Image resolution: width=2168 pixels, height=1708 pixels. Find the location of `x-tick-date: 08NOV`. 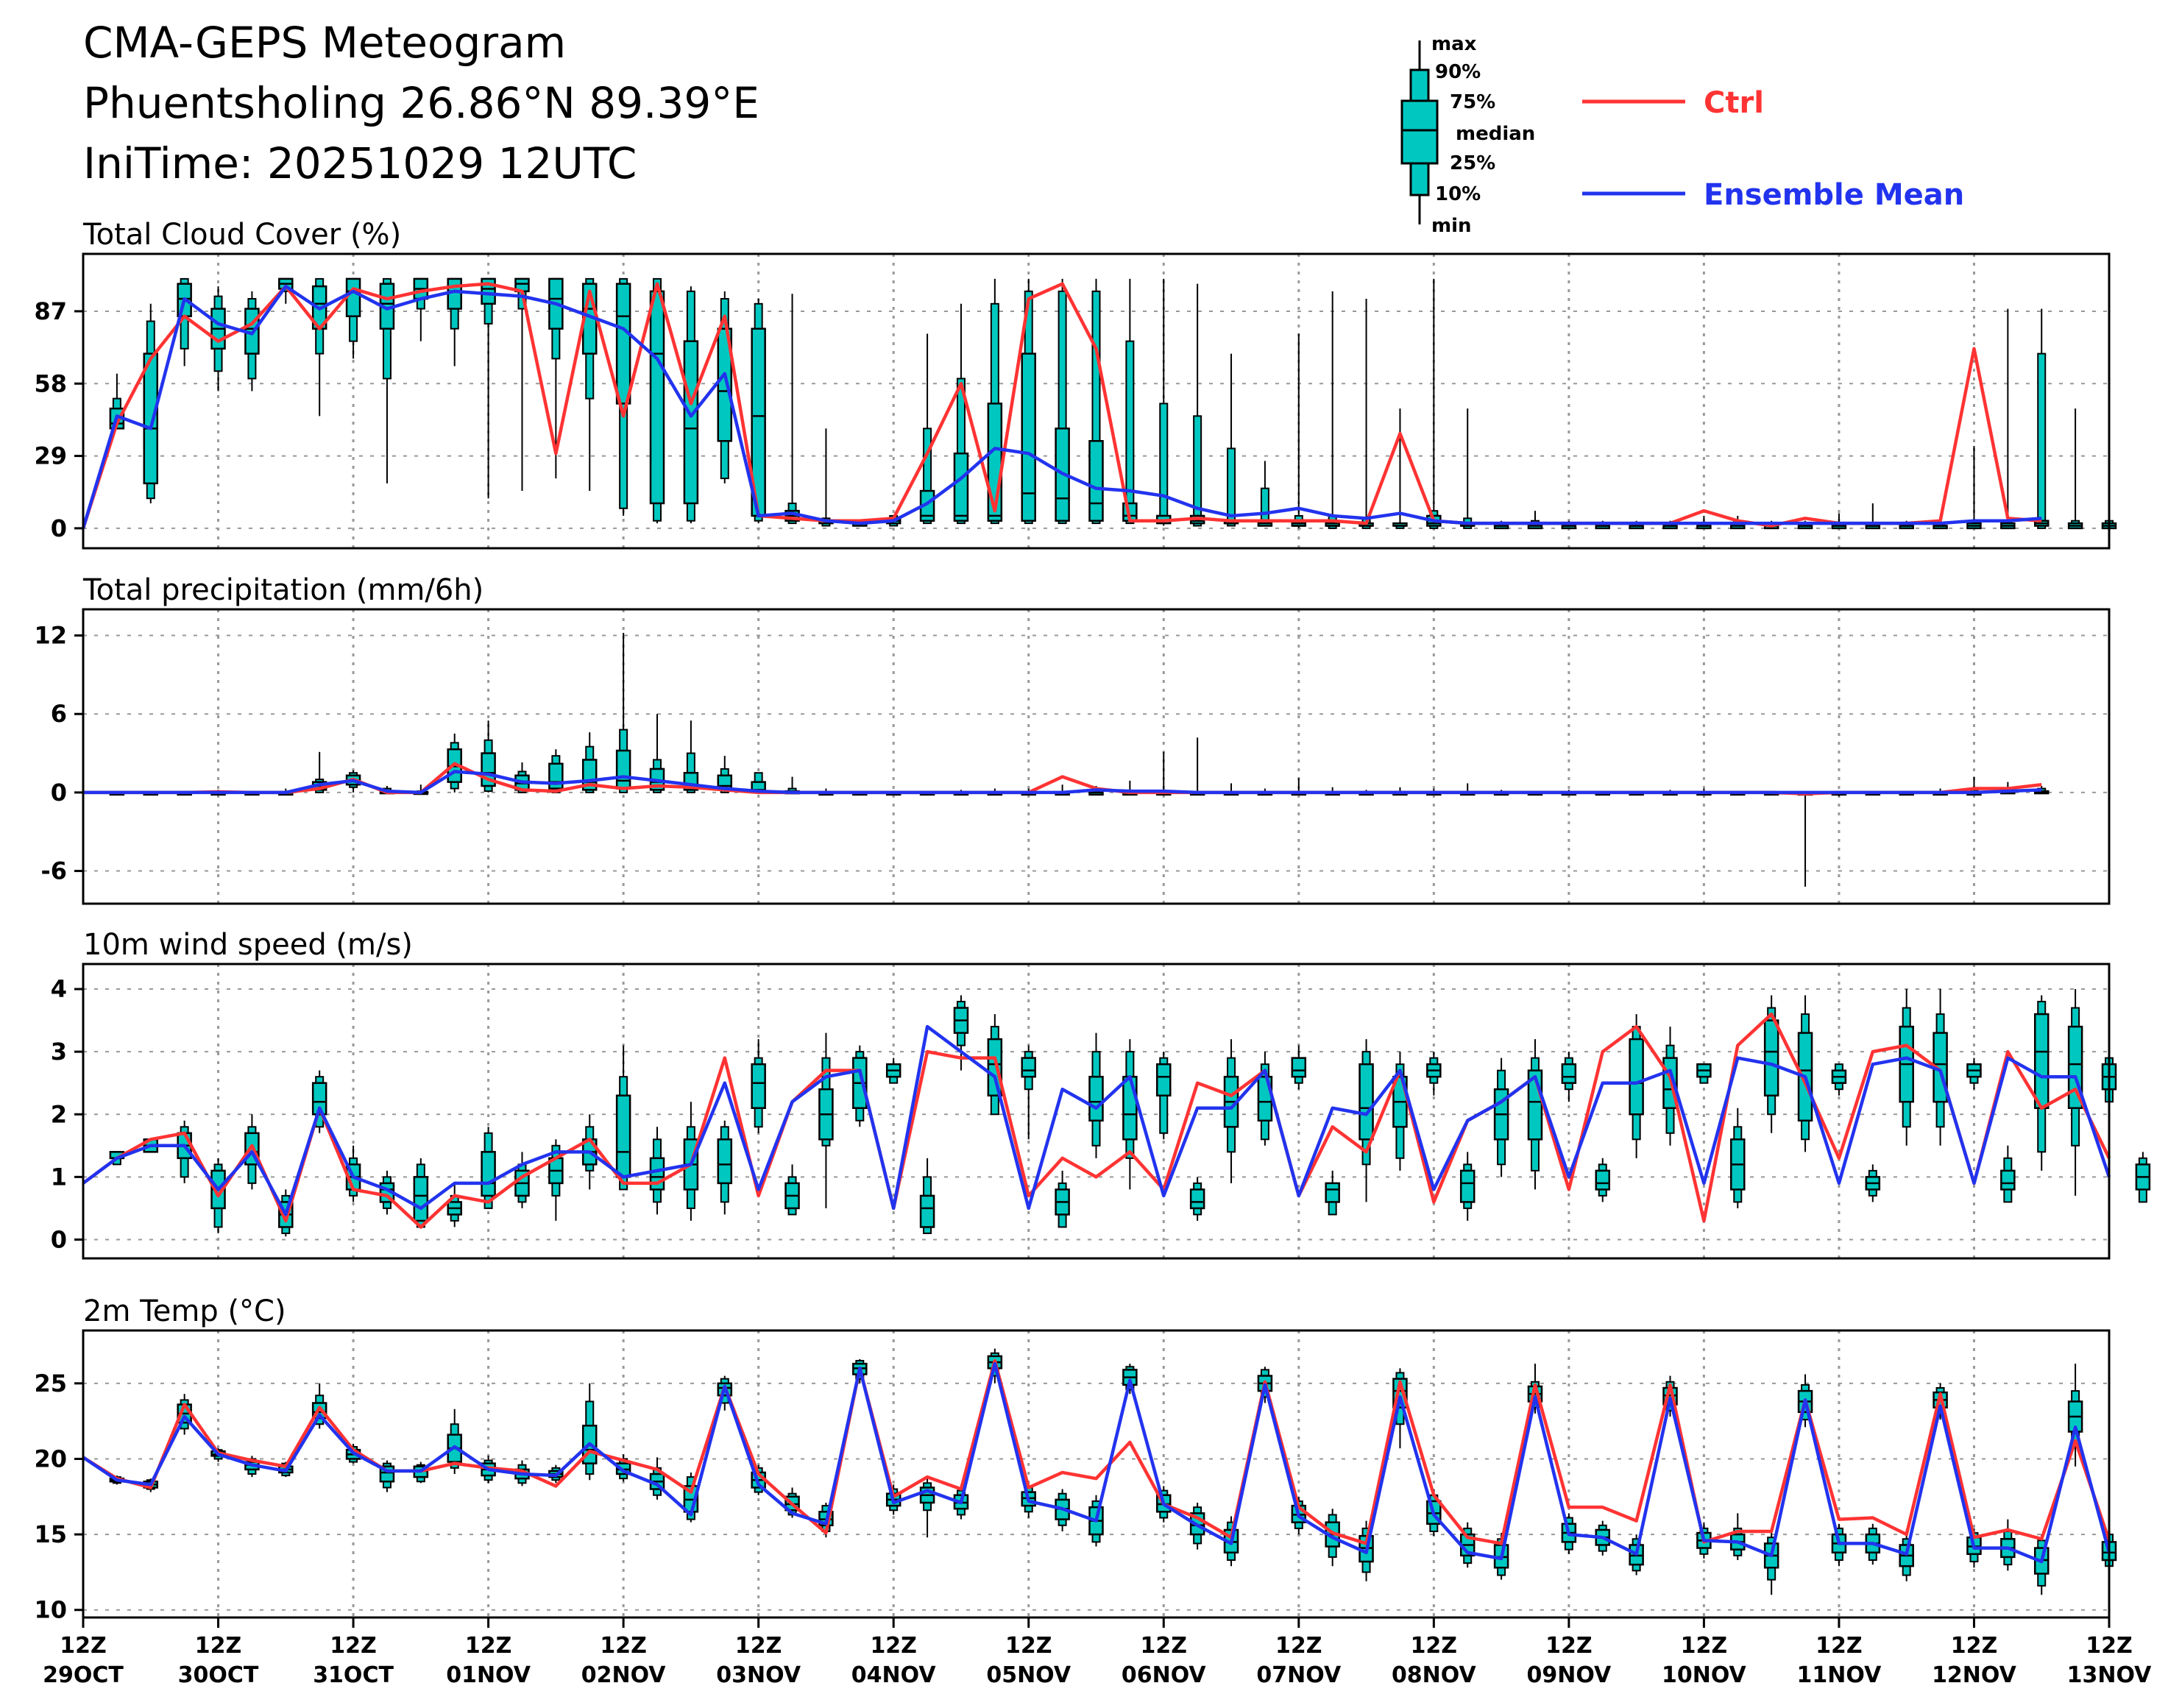

x-tick-date: 08NOV is located at coordinates (1434, 1675).